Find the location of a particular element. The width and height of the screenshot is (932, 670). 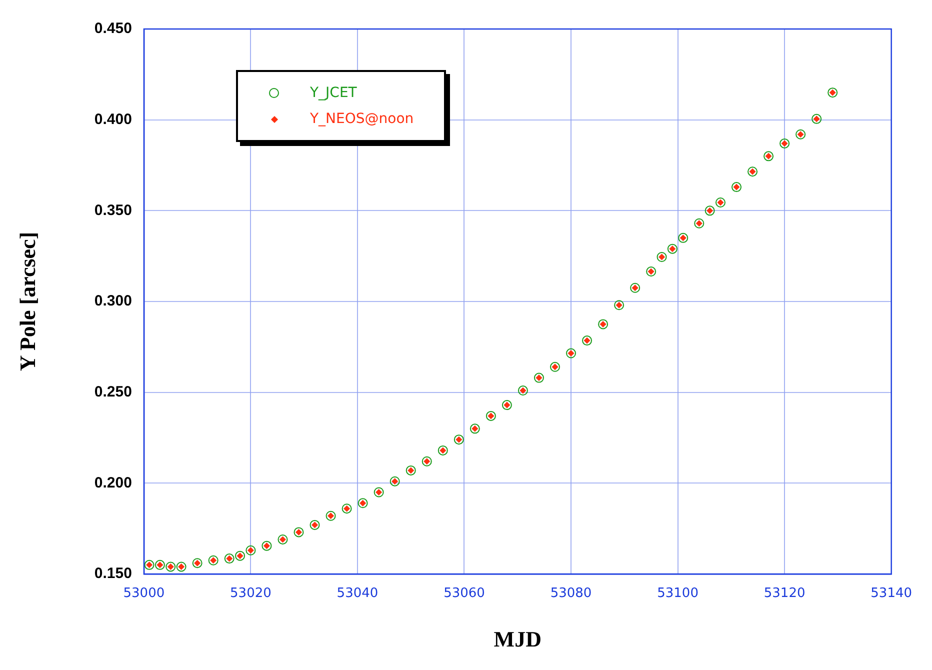

y-tick-label: 0.250 is located at coordinates (113, 391).